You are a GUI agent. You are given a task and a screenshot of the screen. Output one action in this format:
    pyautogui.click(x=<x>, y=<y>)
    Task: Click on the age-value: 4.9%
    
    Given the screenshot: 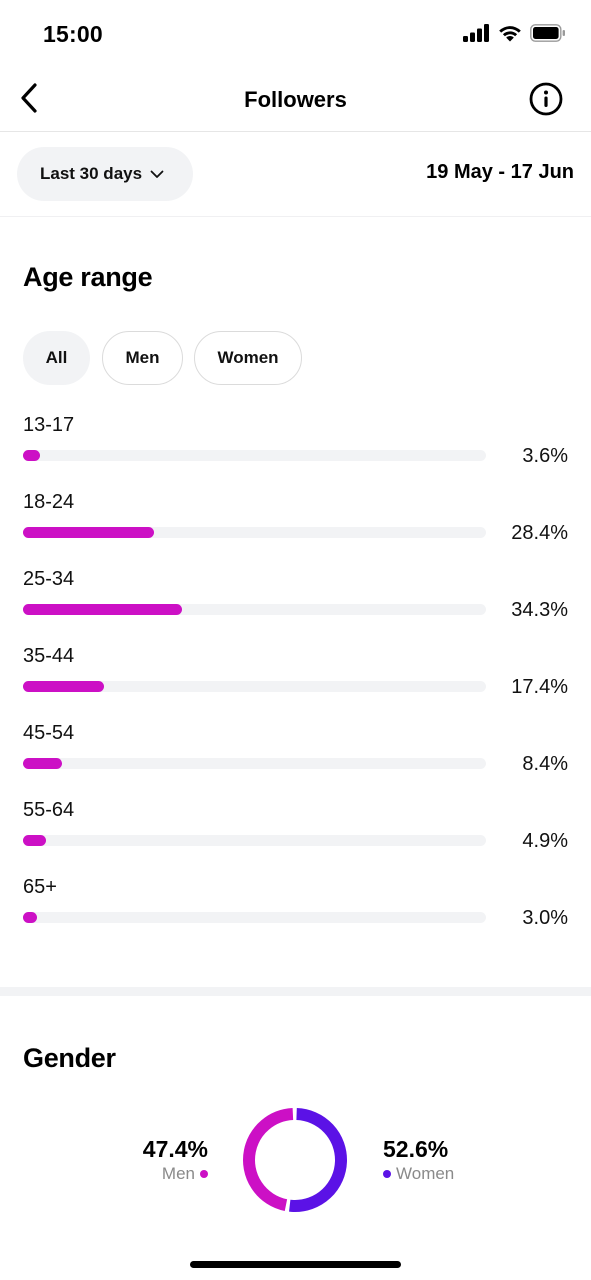 What is the action you would take?
    pyautogui.click(x=545, y=841)
    